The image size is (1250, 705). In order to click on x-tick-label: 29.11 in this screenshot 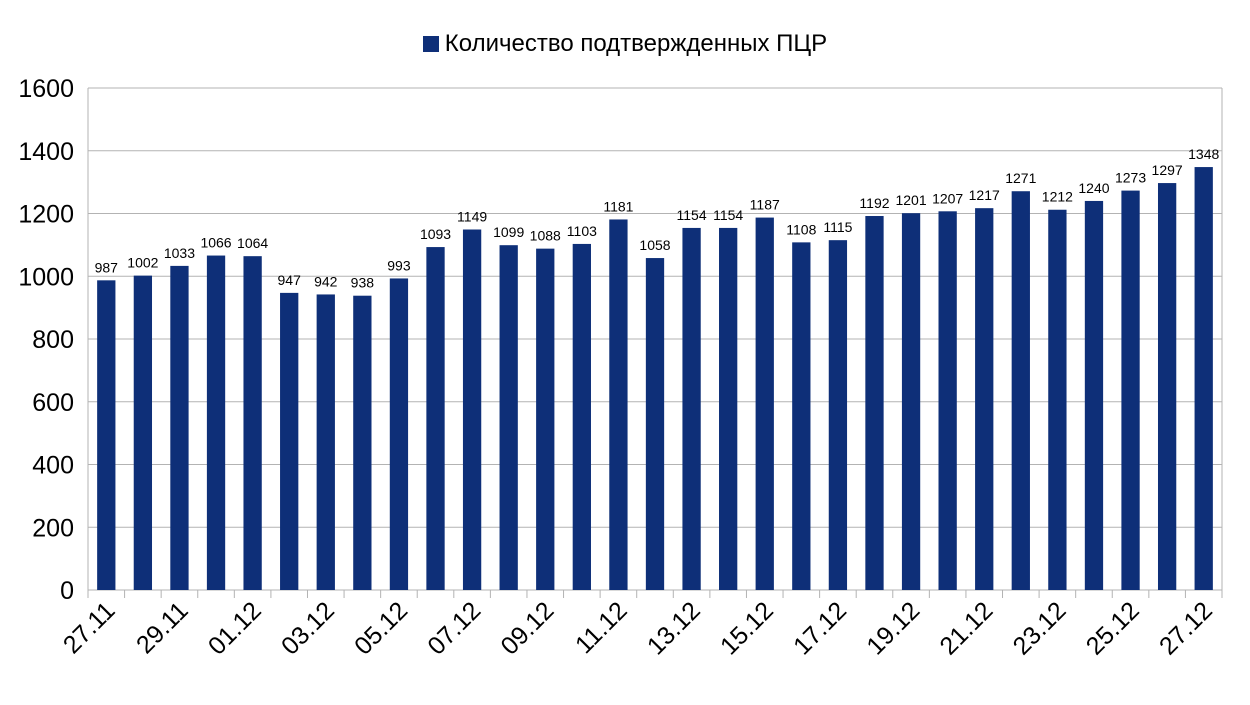, I will do `click(162, 627)`.